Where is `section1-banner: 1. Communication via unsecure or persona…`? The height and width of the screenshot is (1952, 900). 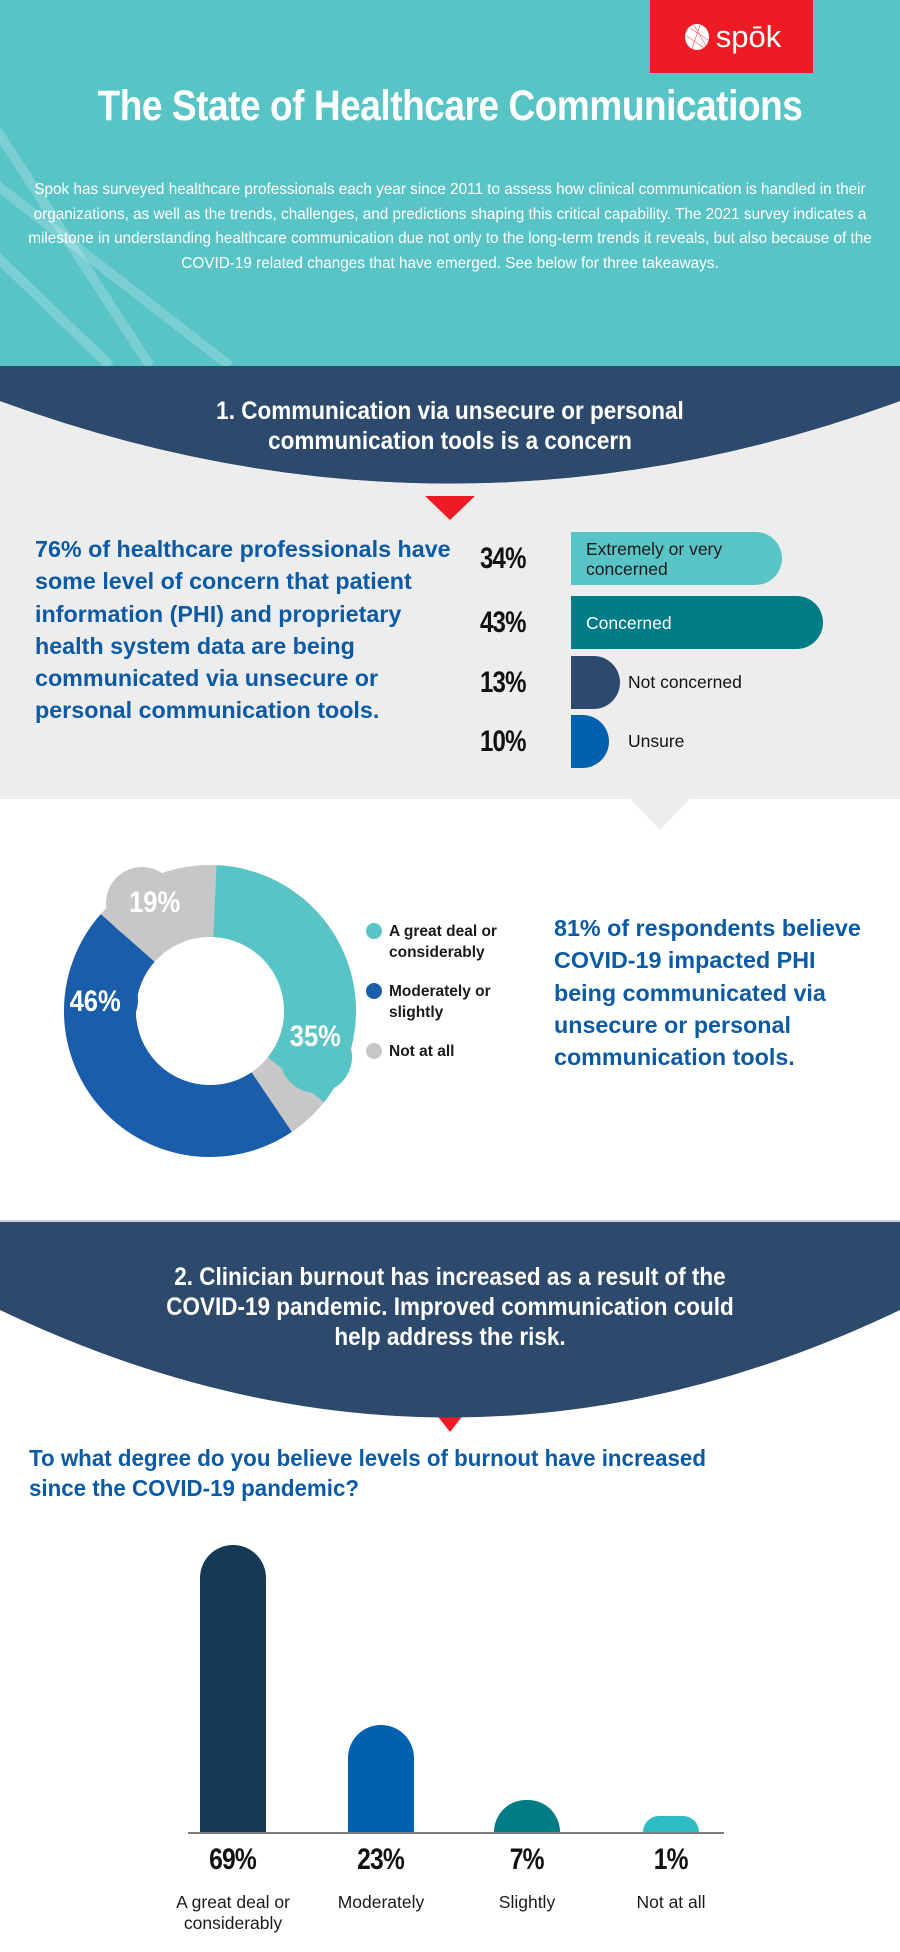 section1-banner: 1. Communication via unsecure or persona… is located at coordinates (450, 446).